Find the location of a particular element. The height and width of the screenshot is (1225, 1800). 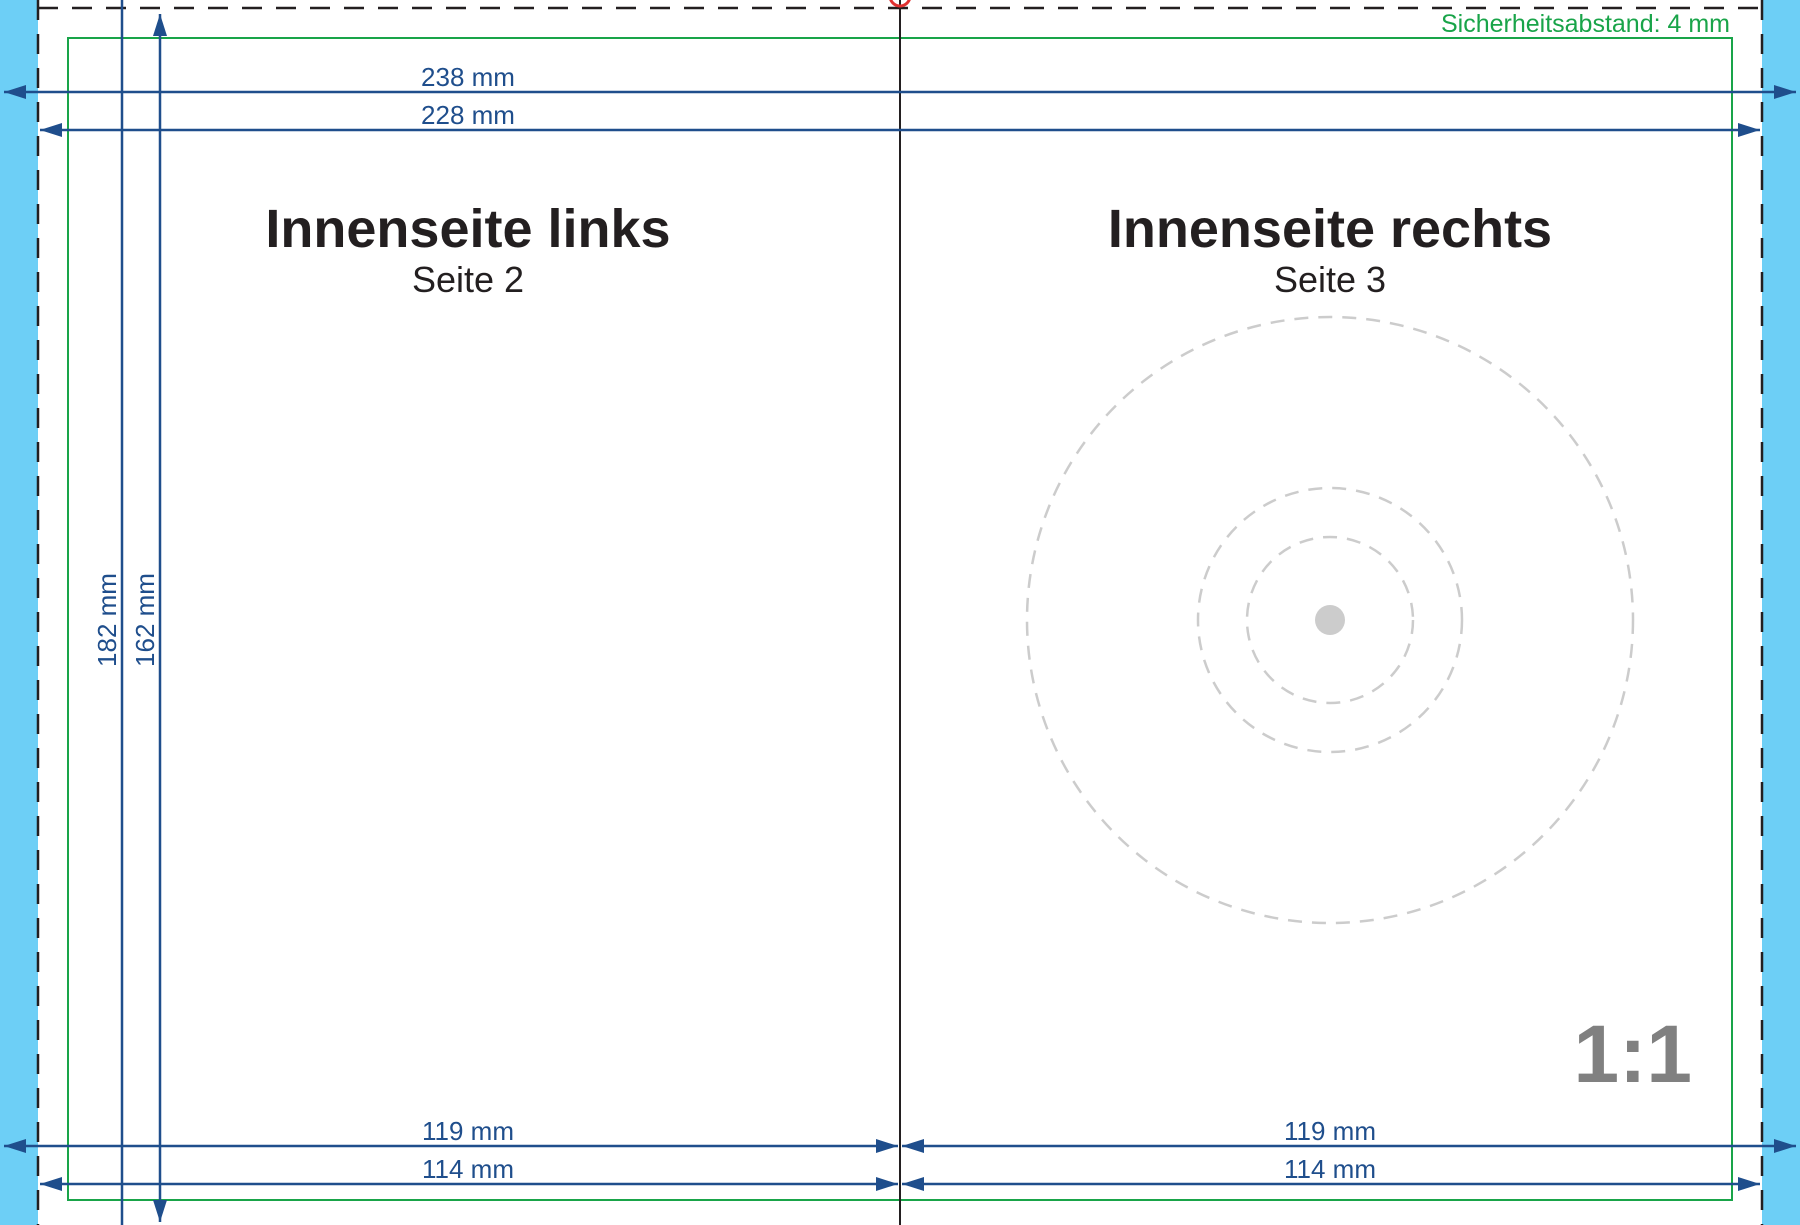

left-page-subtitle: Seite 2 is located at coordinates (468, 279).